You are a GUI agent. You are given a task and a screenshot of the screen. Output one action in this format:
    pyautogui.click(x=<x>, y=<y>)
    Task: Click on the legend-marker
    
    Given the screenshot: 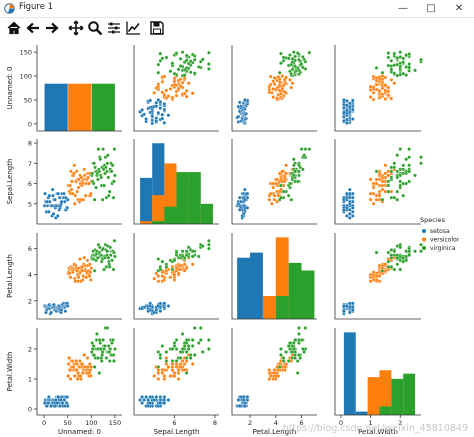 What is the action you would take?
    pyautogui.click(x=424, y=231)
    